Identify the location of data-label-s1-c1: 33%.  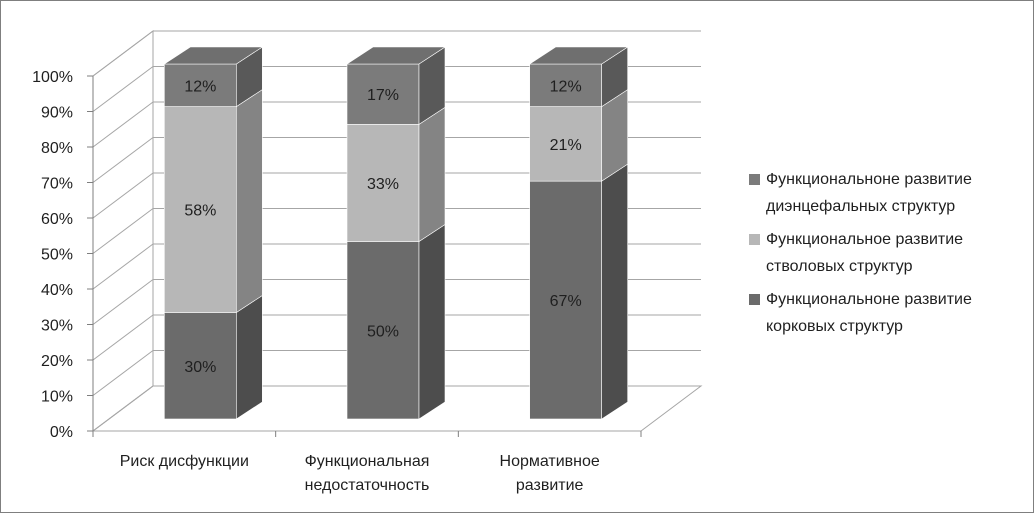
(383, 184).